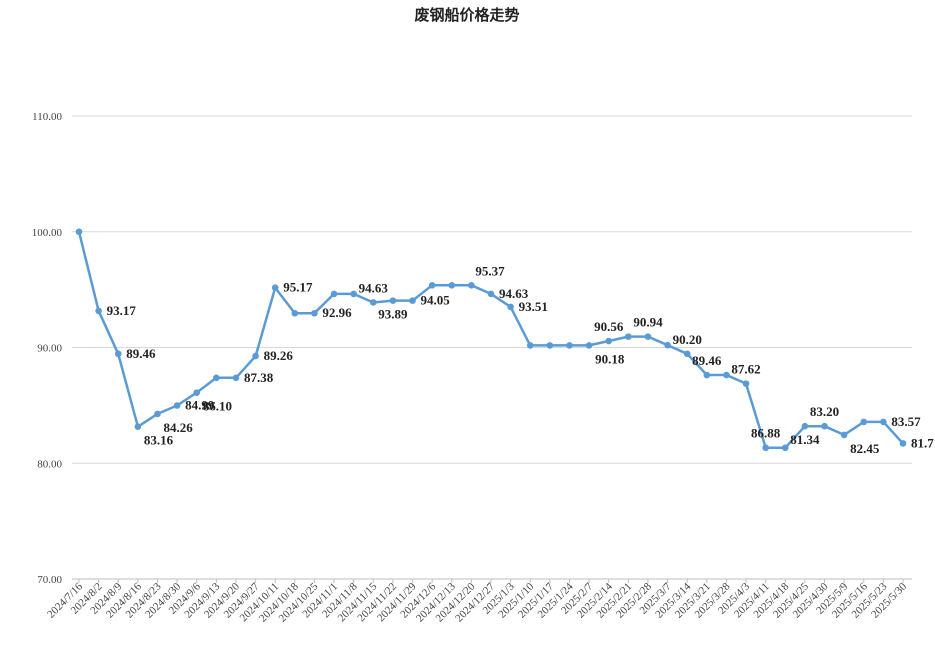 This screenshot has width=935, height=648. Describe the element at coordinates (279, 355) in the screenshot. I see `data-label: 89.26` at that location.